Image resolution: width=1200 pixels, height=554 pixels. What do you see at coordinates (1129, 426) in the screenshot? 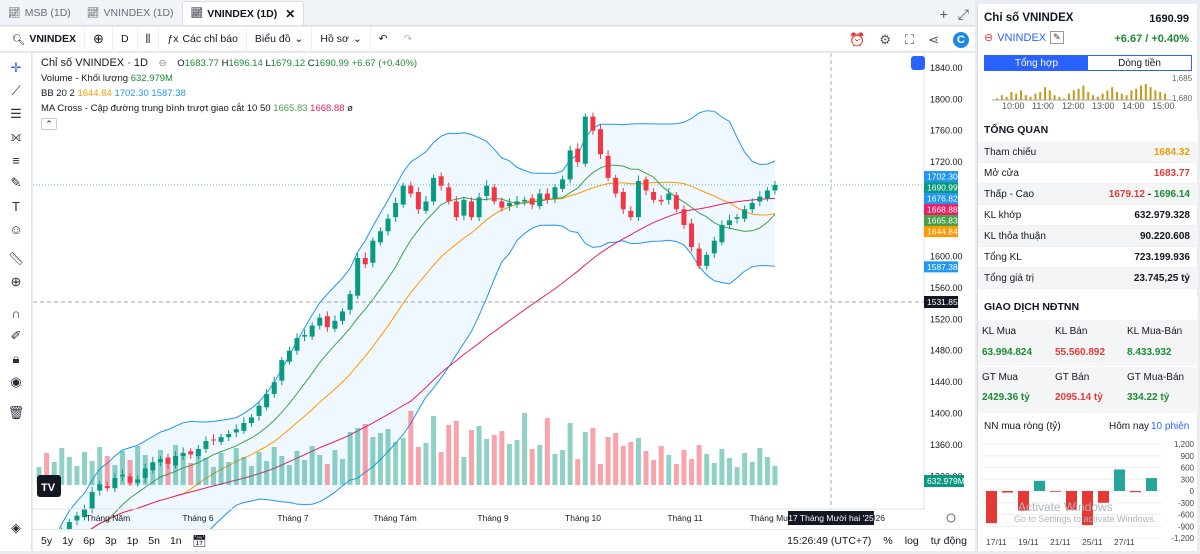
I see `net-today-tab: Hôm nay` at bounding box center [1129, 426].